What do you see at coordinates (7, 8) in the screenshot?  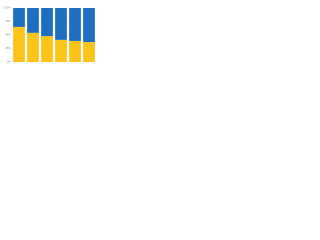 I see `y-tick-label: 100%` at bounding box center [7, 8].